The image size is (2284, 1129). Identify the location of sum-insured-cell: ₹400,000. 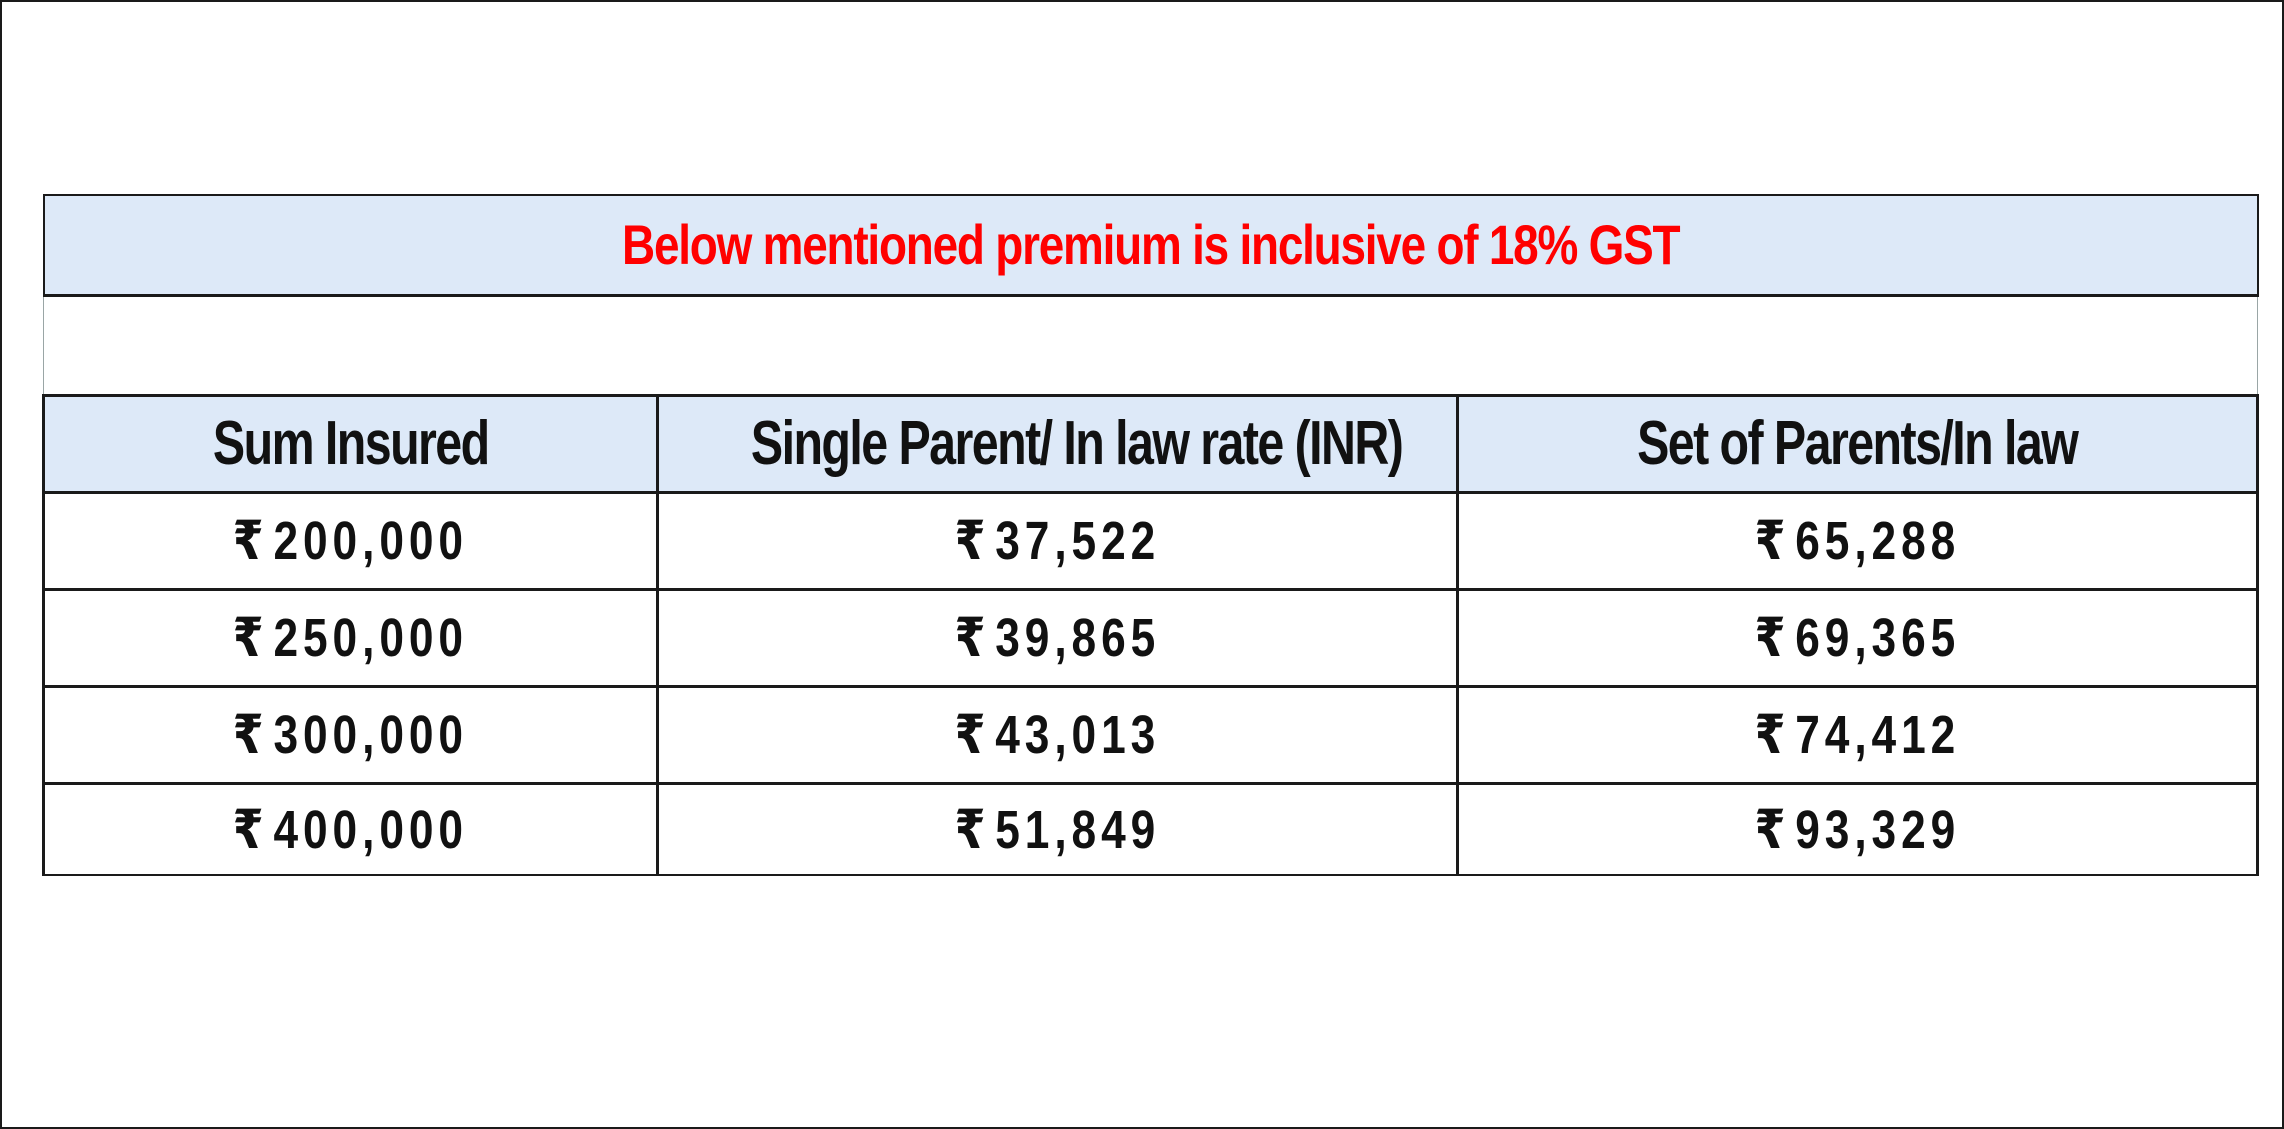
(350, 828).